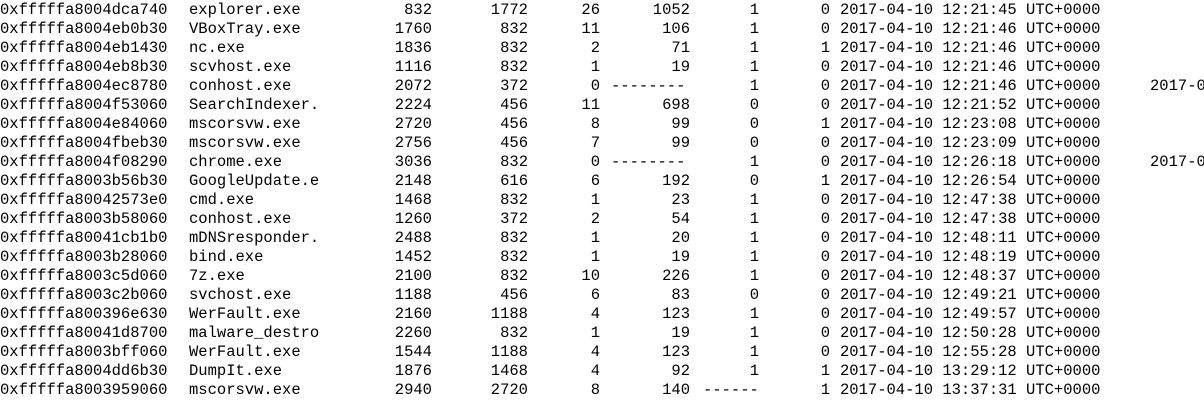 The height and width of the screenshot is (401, 1204). I want to click on process-name-cell: chrome.exe, so click(236, 162).